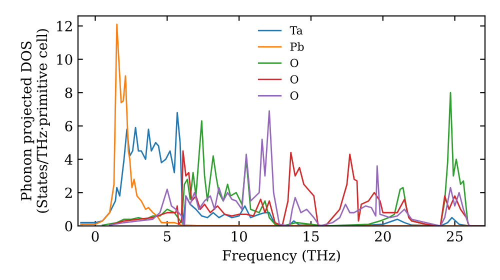 This screenshot has height=280, width=500. What do you see at coordinates (68, 193) in the screenshot?
I see `y-tick-label: 2` at bounding box center [68, 193].